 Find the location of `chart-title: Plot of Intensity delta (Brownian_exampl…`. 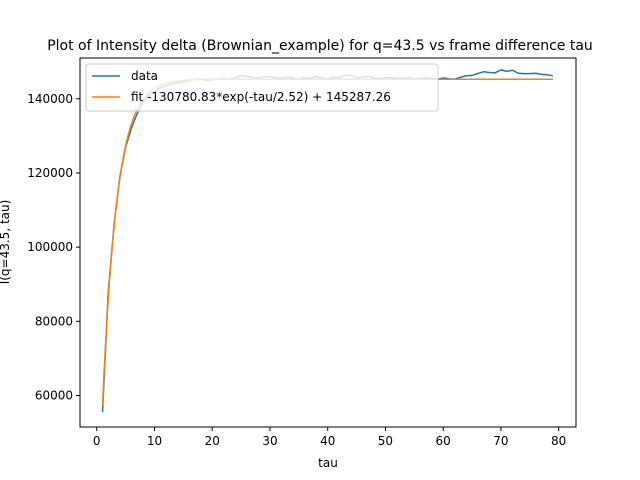

chart-title: Plot of Intensity delta (Brownian_exampl… is located at coordinates (320, 46).